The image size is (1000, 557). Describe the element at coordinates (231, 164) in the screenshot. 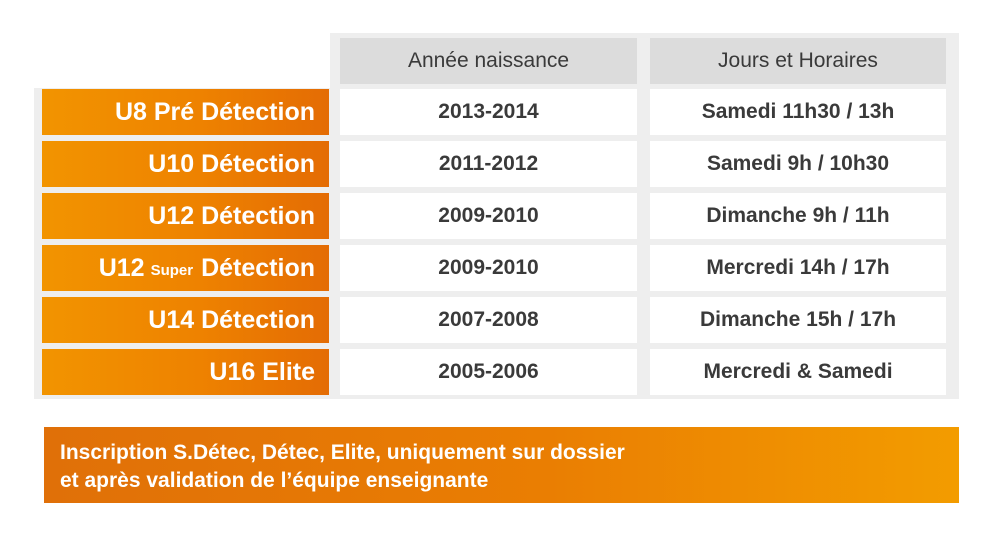

I see `row-label-text: U10 Détection` at that location.